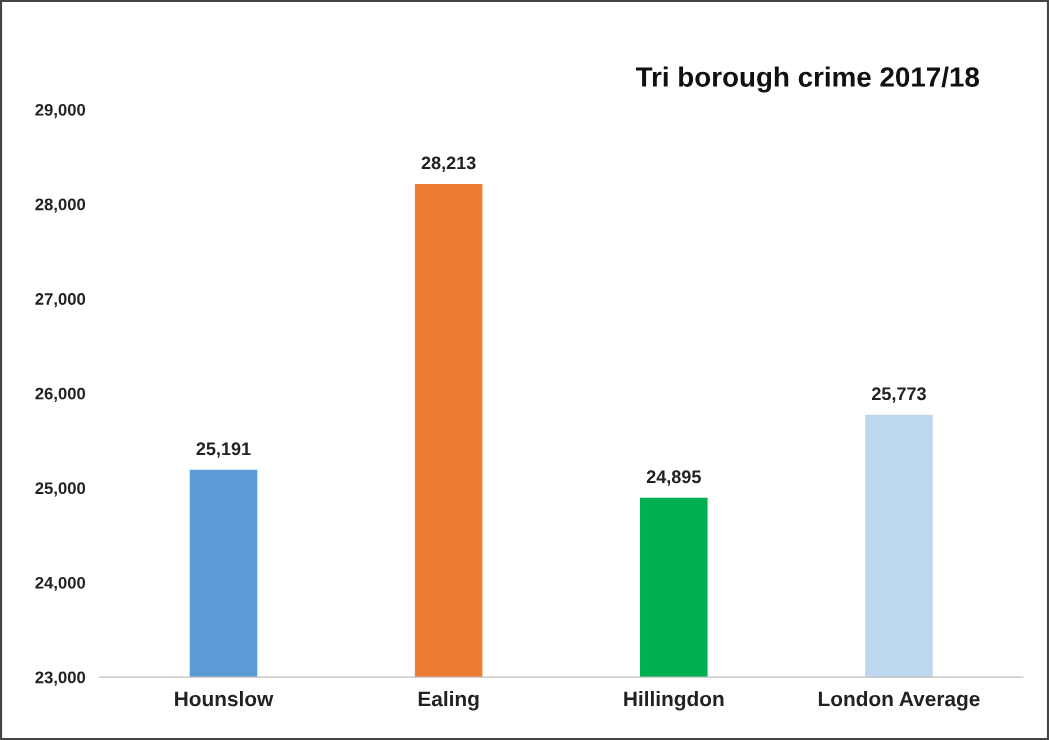 Image resolution: width=1049 pixels, height=740 pixels. What do you see at coordinates (60, 111) in the screenshot?
I see `y-tick-label: 29,000` at bounding box center [60, 111].